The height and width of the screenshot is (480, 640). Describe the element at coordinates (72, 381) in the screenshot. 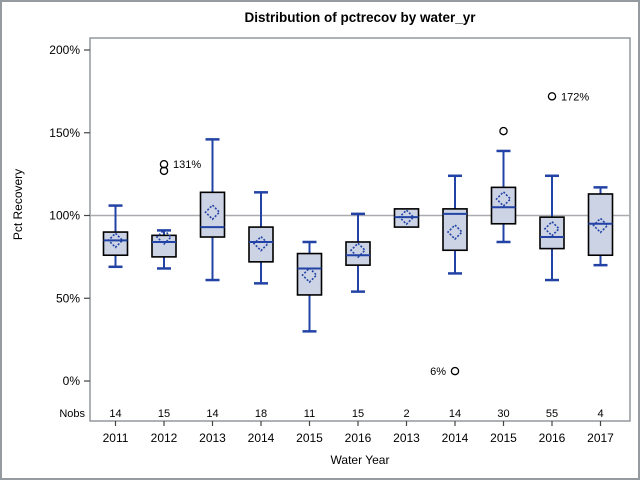

I see `y-tick-label: 0%` at that location.